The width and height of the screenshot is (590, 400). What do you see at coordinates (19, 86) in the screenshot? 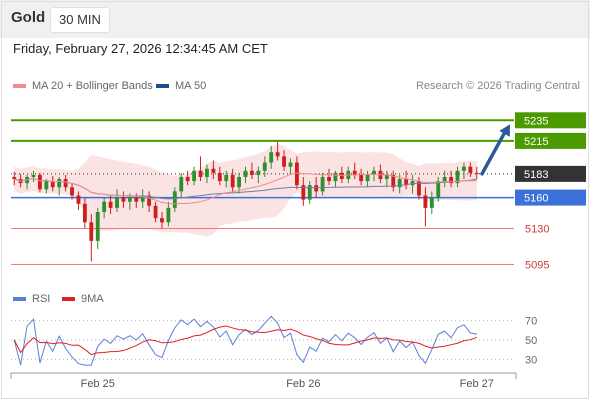
I see `legend-swatch-ma20` at bounding box center [19, 86].